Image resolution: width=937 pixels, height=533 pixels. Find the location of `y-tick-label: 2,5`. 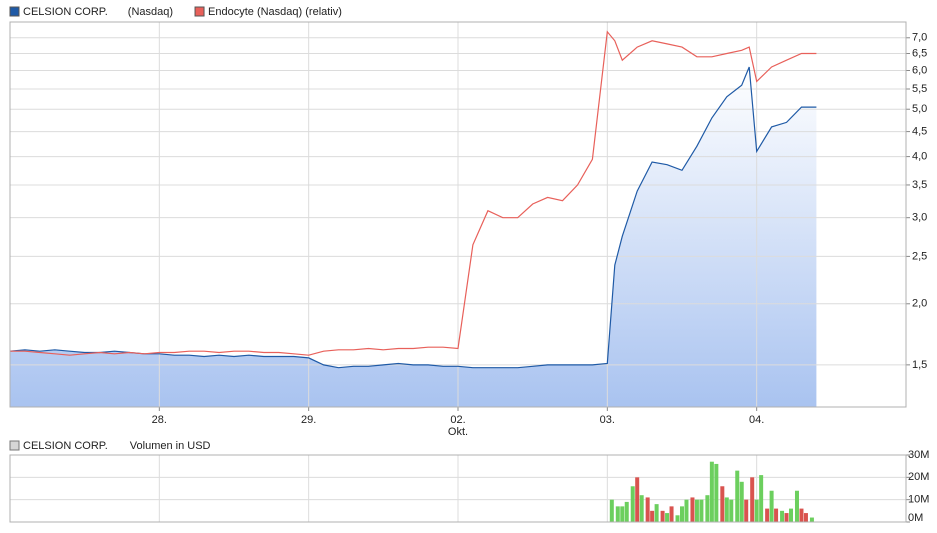

y-tick-label: 2,5 is located at coordinates (919, 256).